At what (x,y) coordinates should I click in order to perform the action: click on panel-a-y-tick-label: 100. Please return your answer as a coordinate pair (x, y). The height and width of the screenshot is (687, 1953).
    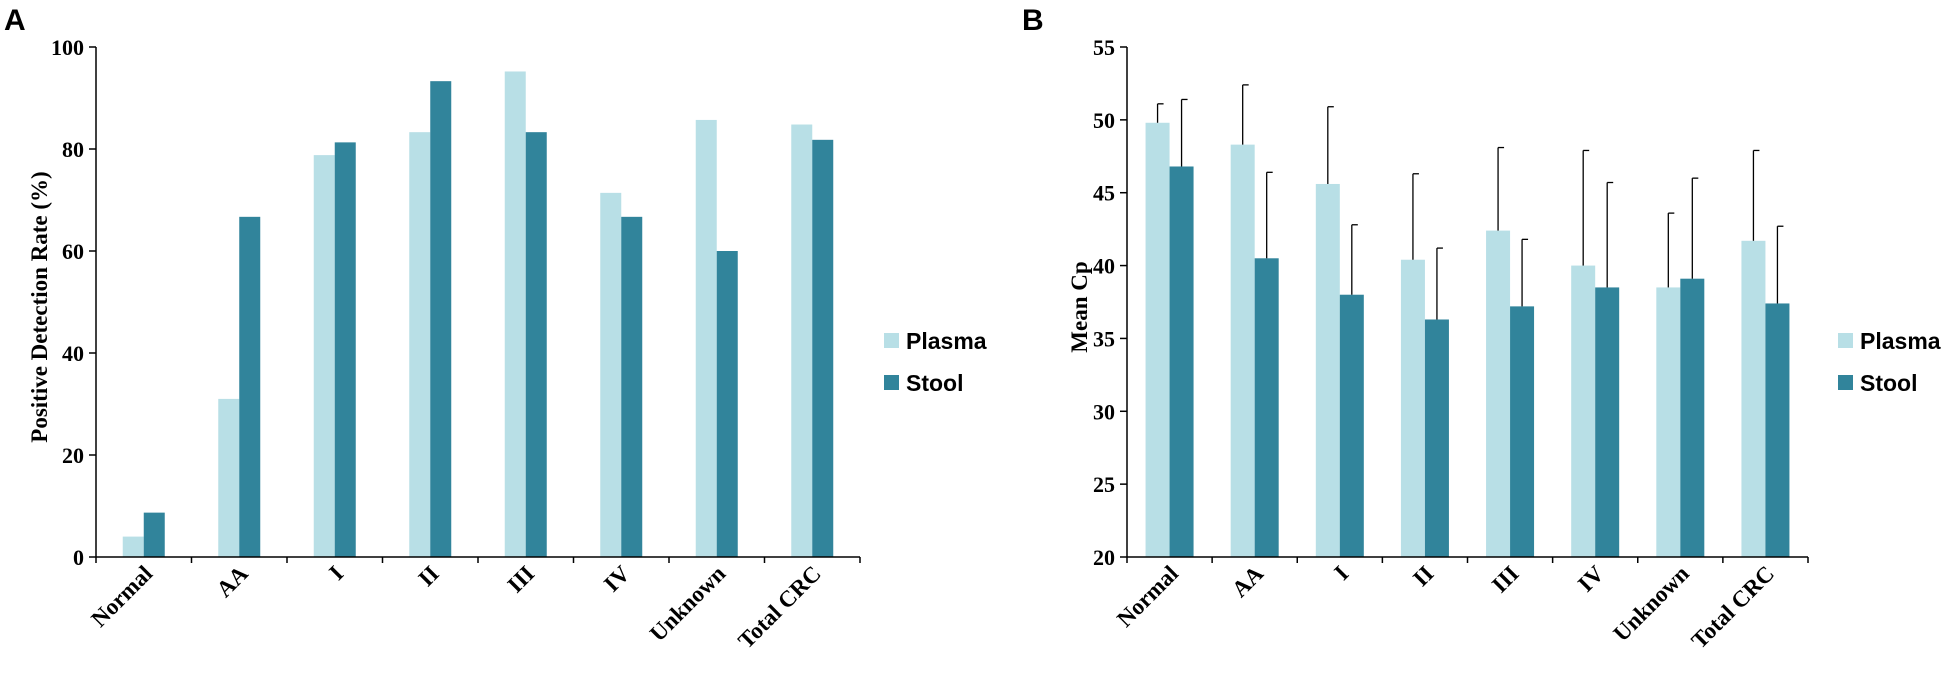
    Looking at the image, I should click on (67, 47).